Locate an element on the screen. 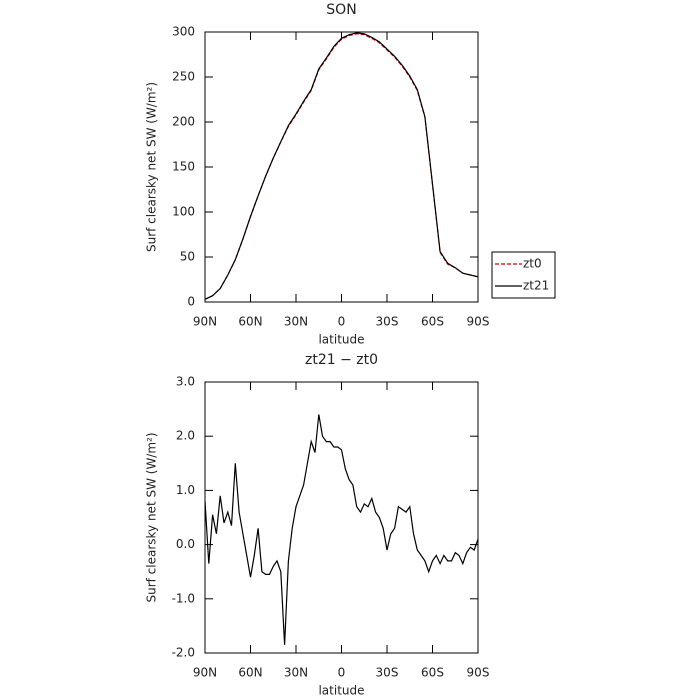  y-tick-label: 0.0 is located at coordinates (185, 544).